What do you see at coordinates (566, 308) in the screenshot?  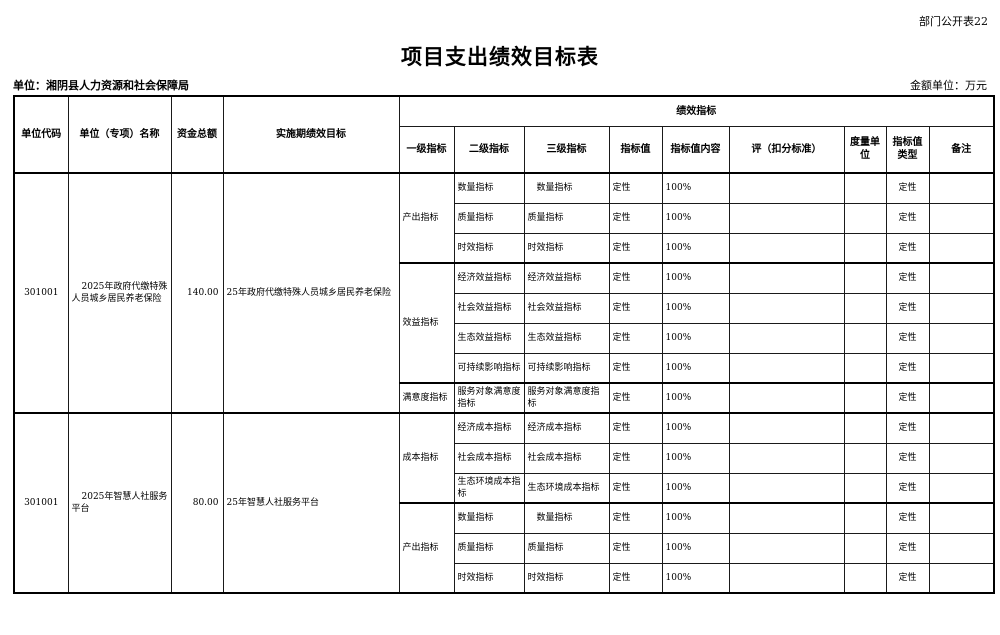 I see `level3-indicator-cell: 社会效益指标` at bounding box center [566, 308].